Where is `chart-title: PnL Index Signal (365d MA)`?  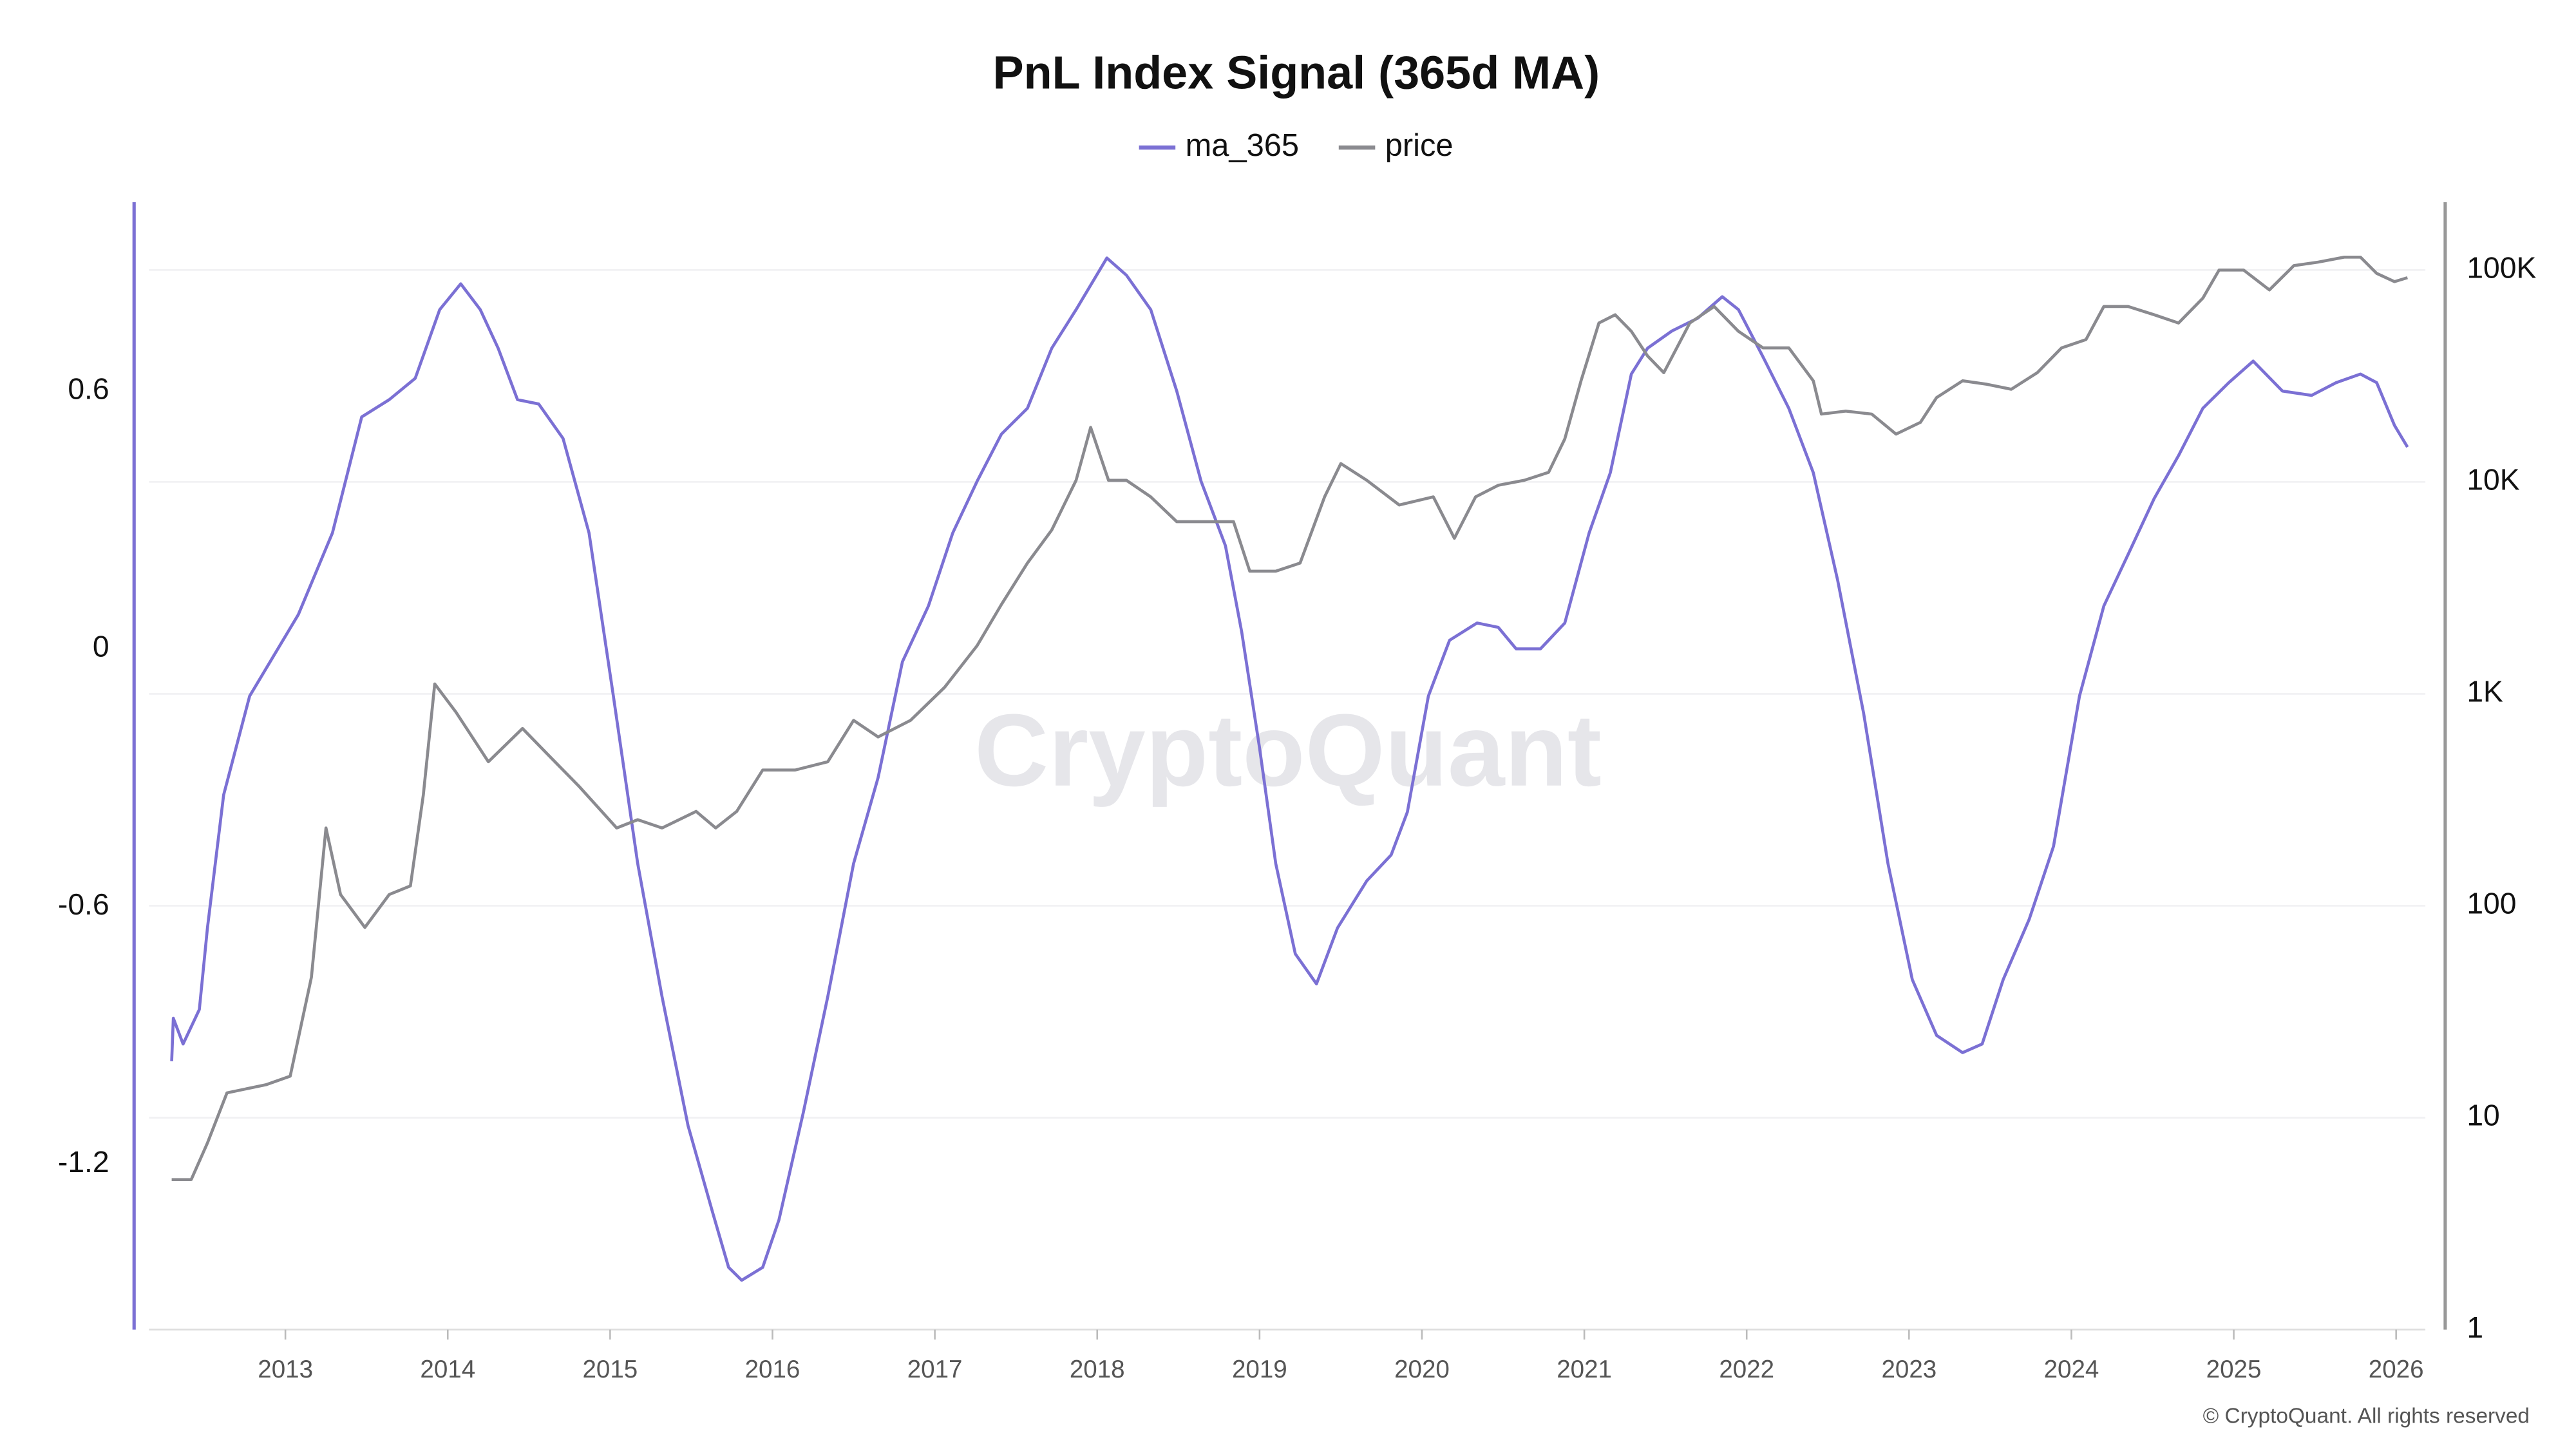
chart-title: PnL Index Signal (365d MA) is located at coordinates (1296, 73).